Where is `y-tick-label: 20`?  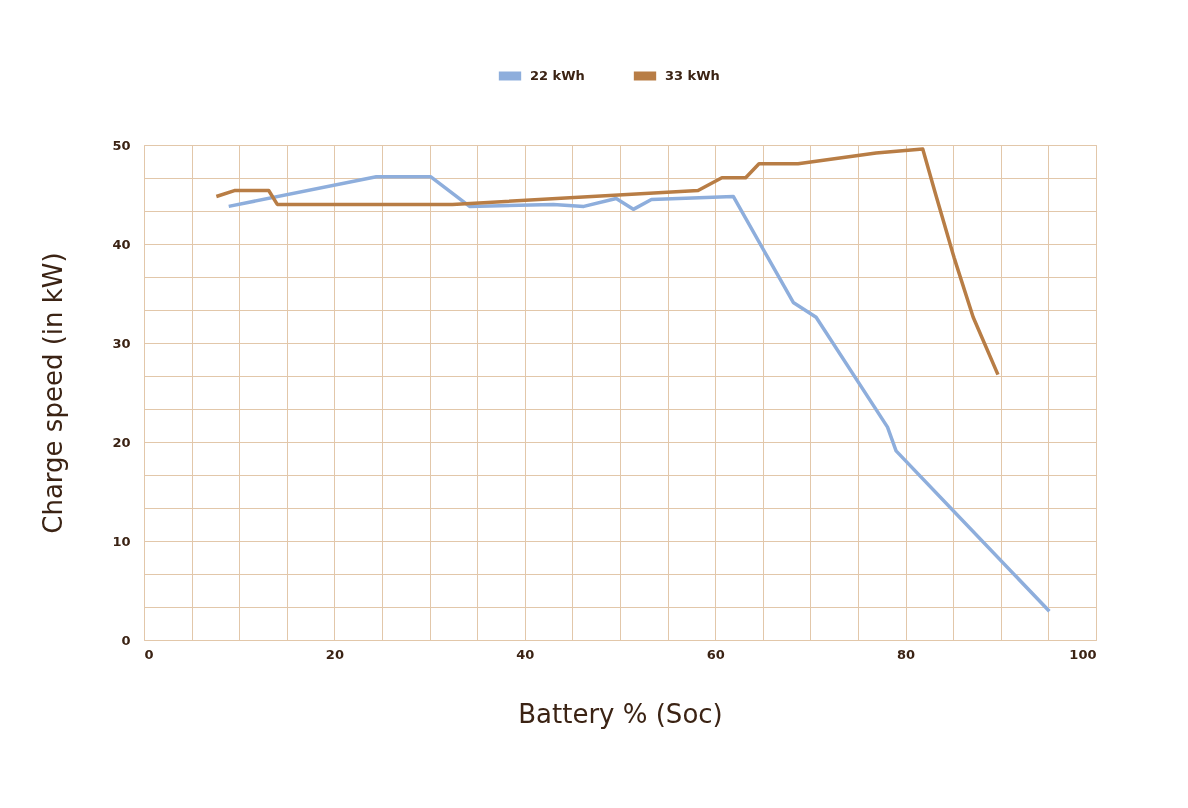 y-tick-label: 20 is located at coordinates (121, 442).